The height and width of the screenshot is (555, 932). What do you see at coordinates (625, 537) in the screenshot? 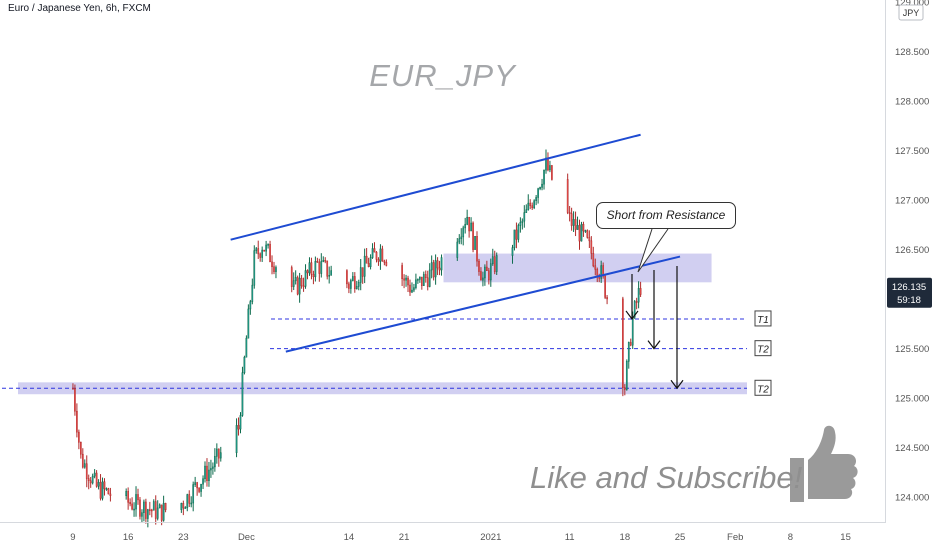
I see `time-tick-label: 18` at bounding box center [625, 537].